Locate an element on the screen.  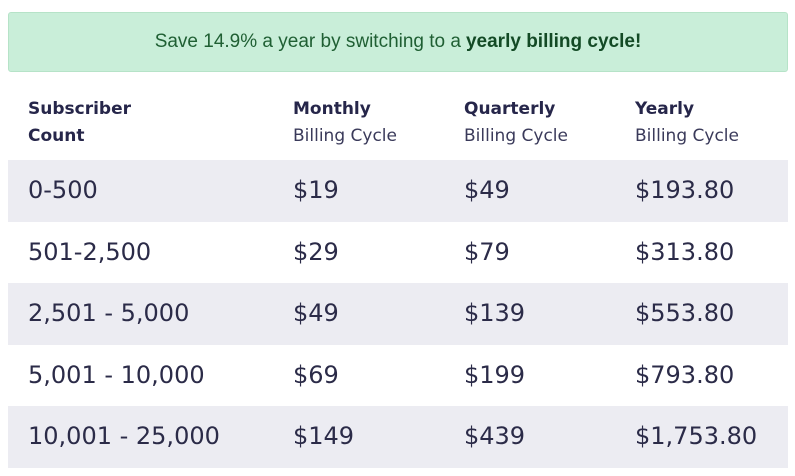
cell-monthly-price: $69 is located at coordinates (316, 374).